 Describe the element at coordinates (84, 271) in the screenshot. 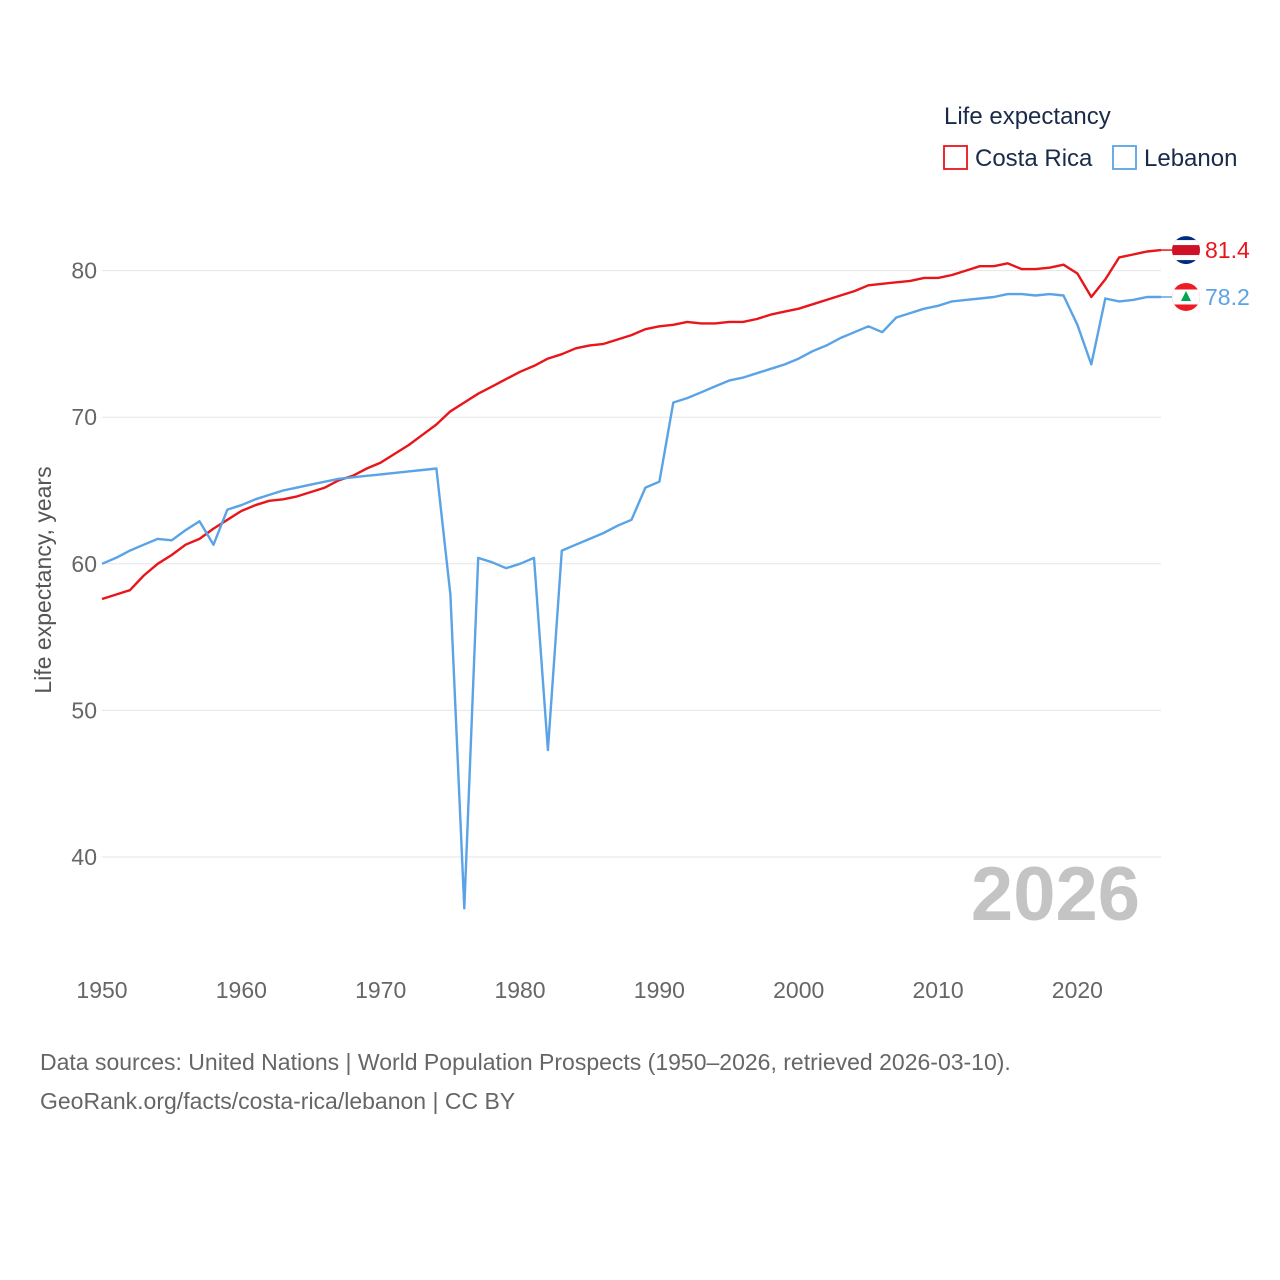

I see `y-tick-80: 80` at that location.